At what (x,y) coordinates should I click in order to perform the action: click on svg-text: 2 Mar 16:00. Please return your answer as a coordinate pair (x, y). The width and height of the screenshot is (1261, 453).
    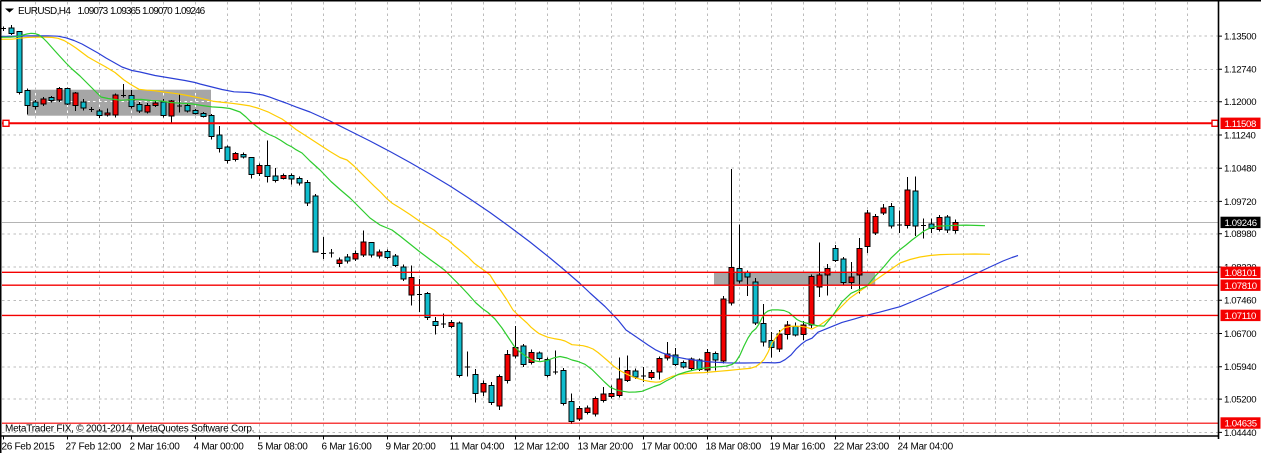
    Looking at the image, I should click on (155, 447).